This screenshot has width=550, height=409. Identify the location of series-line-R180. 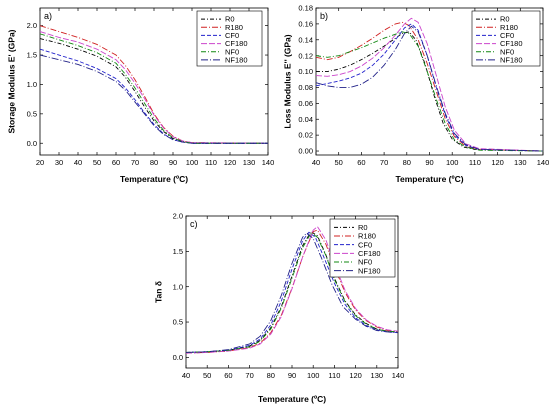
(292, 291).